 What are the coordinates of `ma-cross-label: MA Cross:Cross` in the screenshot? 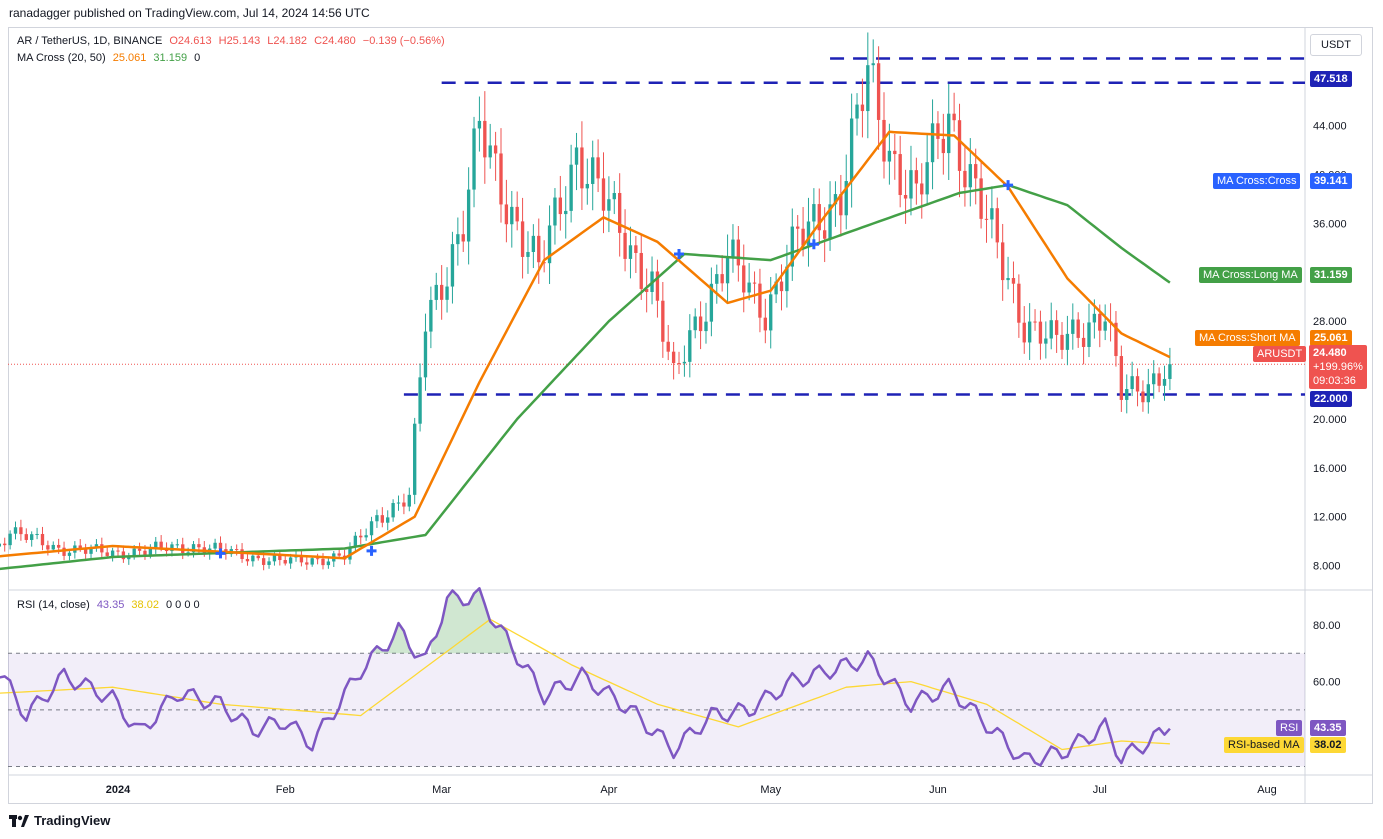 It's located at (1257, 181).